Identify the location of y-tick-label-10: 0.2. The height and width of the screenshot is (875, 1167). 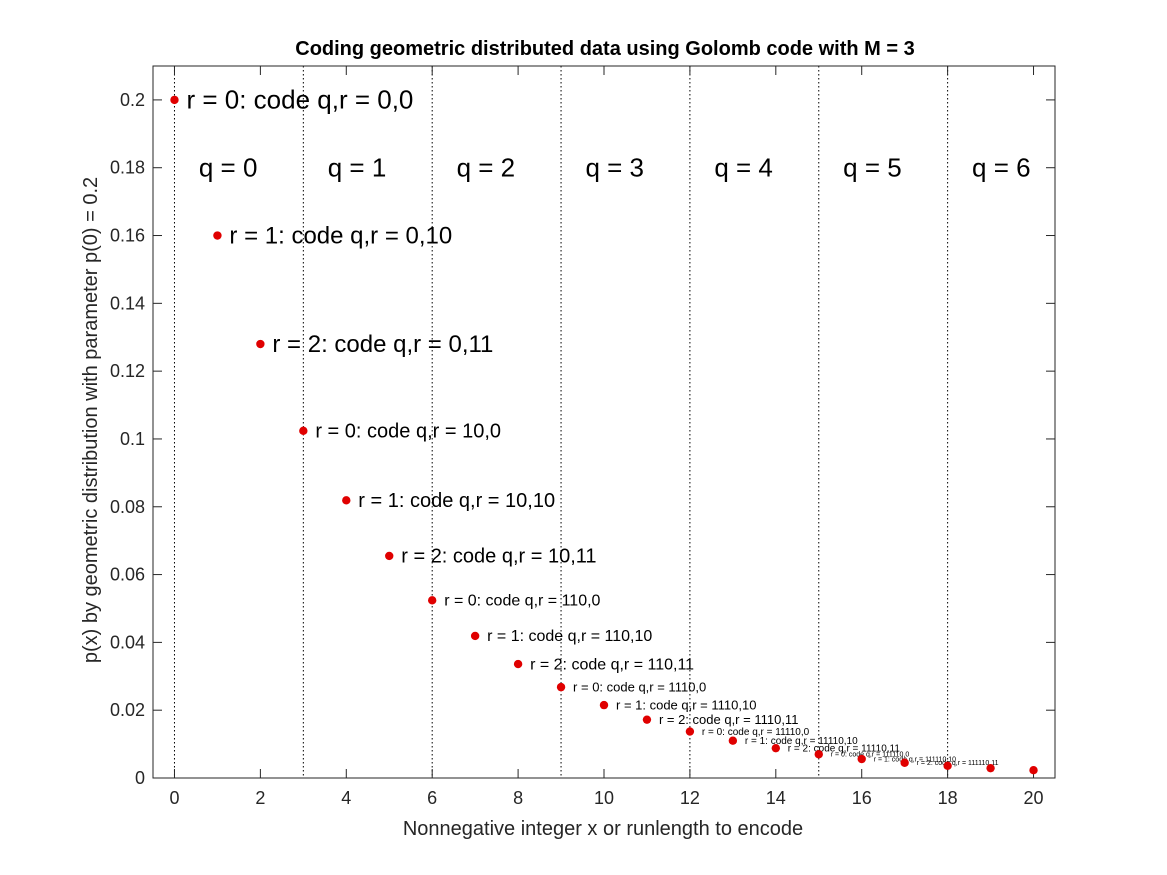
(132, 100).